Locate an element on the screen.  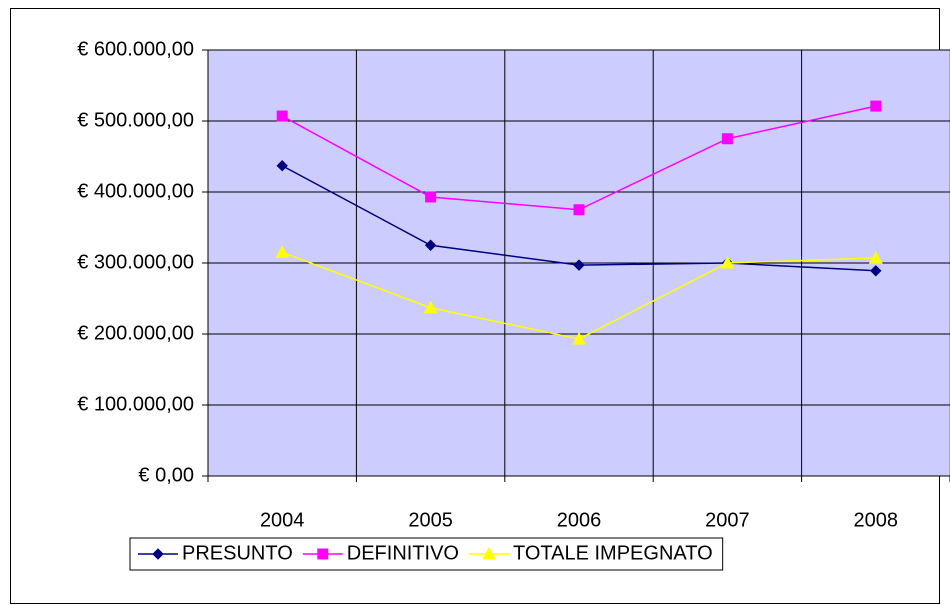
y-tick-label: € 600.000,00 is located at coordinates (135, 49).